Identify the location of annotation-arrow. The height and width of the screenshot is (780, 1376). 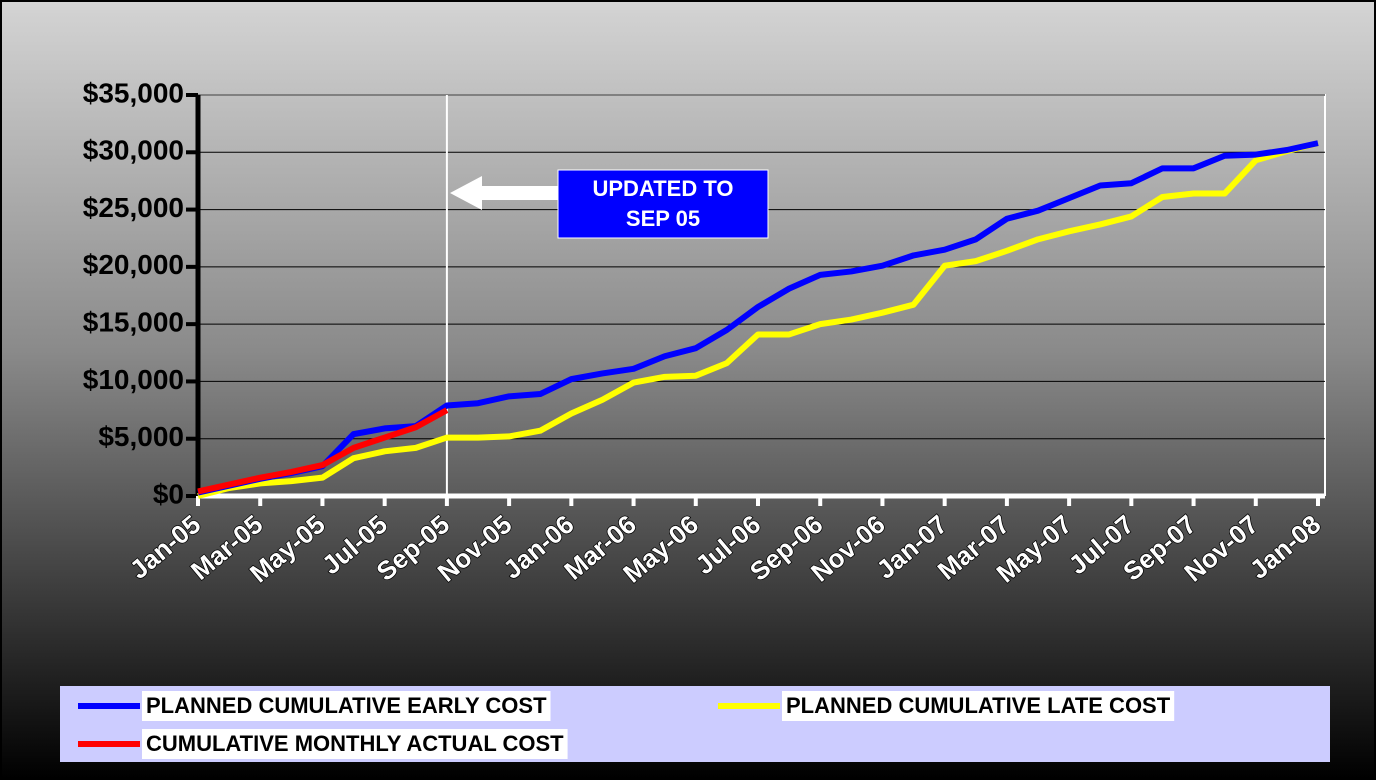
(504, 193).